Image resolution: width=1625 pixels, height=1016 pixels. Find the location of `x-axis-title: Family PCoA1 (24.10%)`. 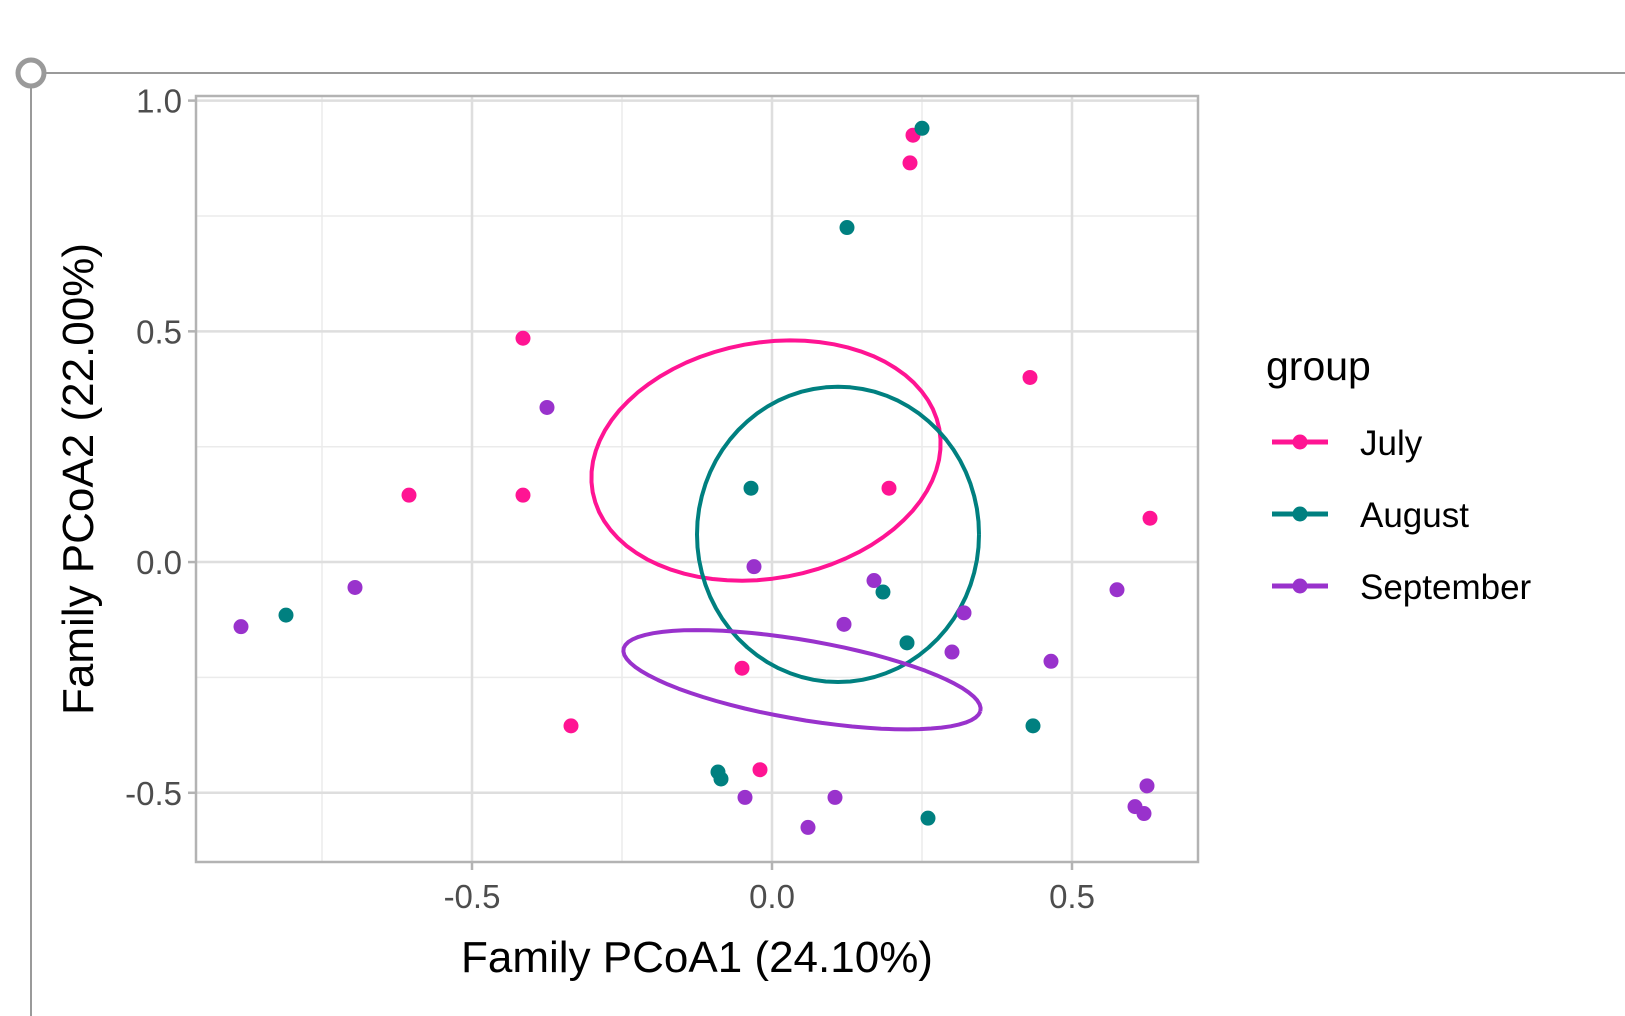

x-axis-title: Family PCoA1 (24.10%) is located at coordinates (697, 957).